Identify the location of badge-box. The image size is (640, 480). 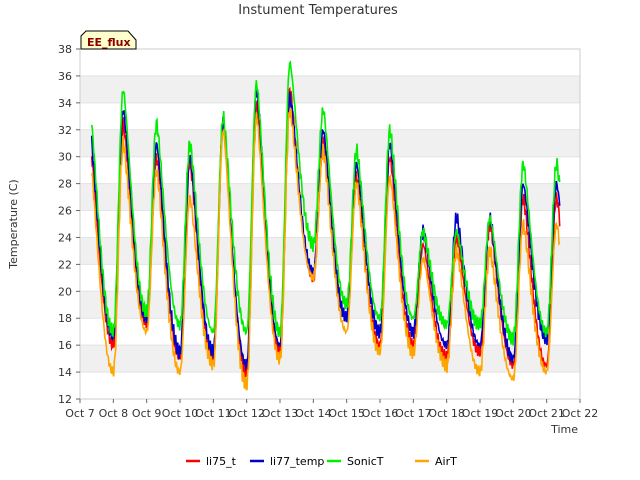
(108, 40).